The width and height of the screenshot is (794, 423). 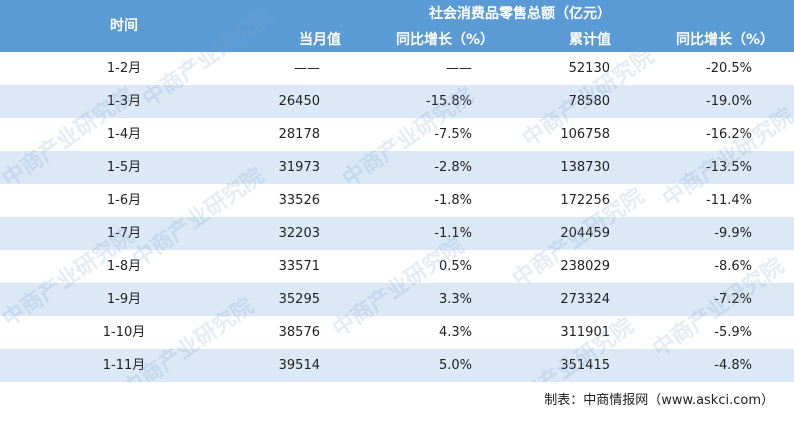 I want to click on cell-cumulative-growth: -9.9%, so click(x=733, y=233).